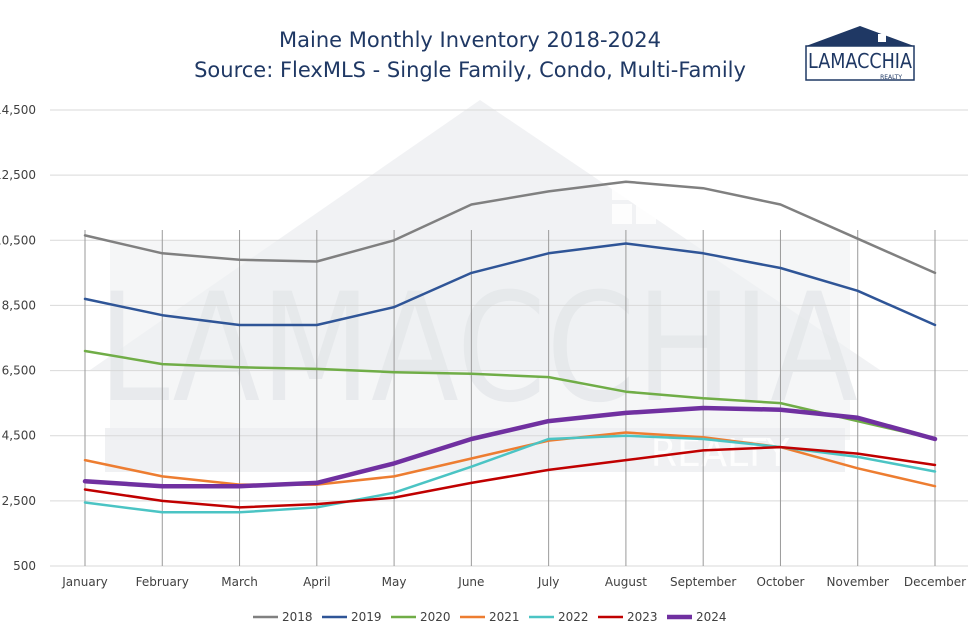 The image size is (968, 631). I want to click on series-line-2020, so click(510, 395).